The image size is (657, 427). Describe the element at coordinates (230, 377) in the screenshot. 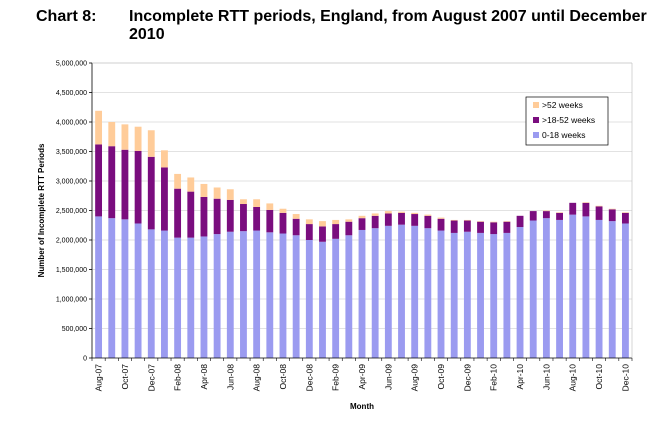

I see `x-tick-label: Jun-08` at that location.